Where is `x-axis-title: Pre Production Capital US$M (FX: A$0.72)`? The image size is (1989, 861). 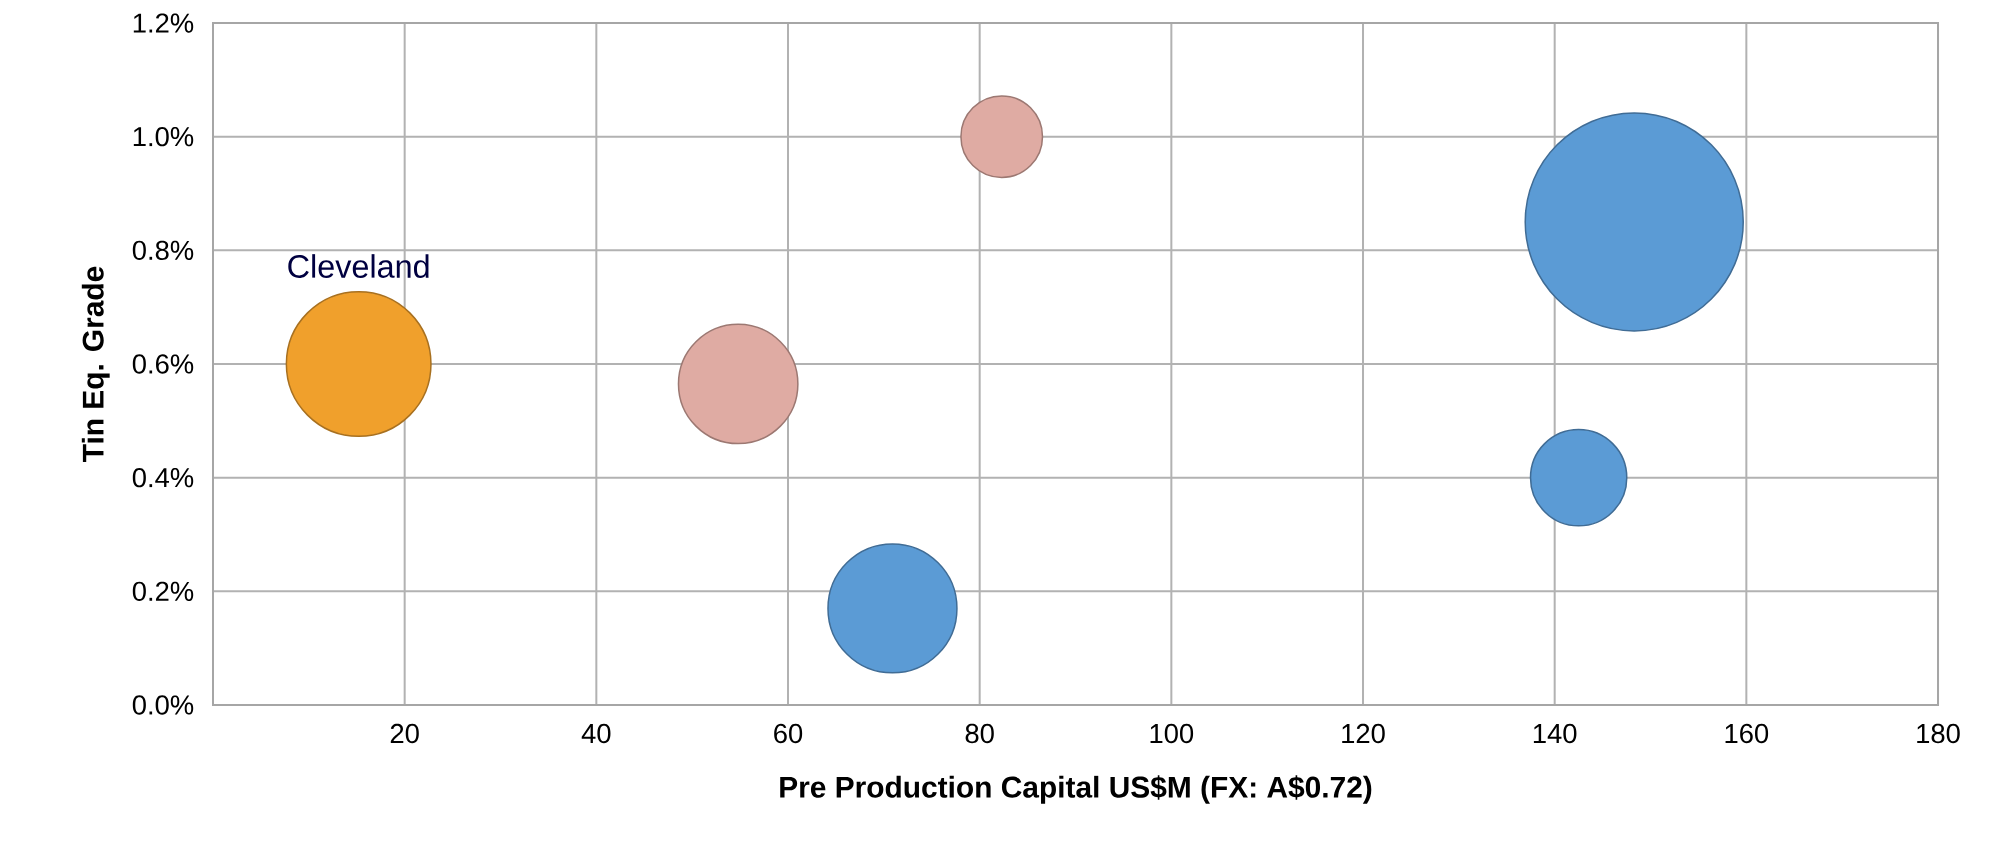
x-axis-title: Pre Production Capital US$M (FX: A$0.72) is located at coordinates (1076, 789).